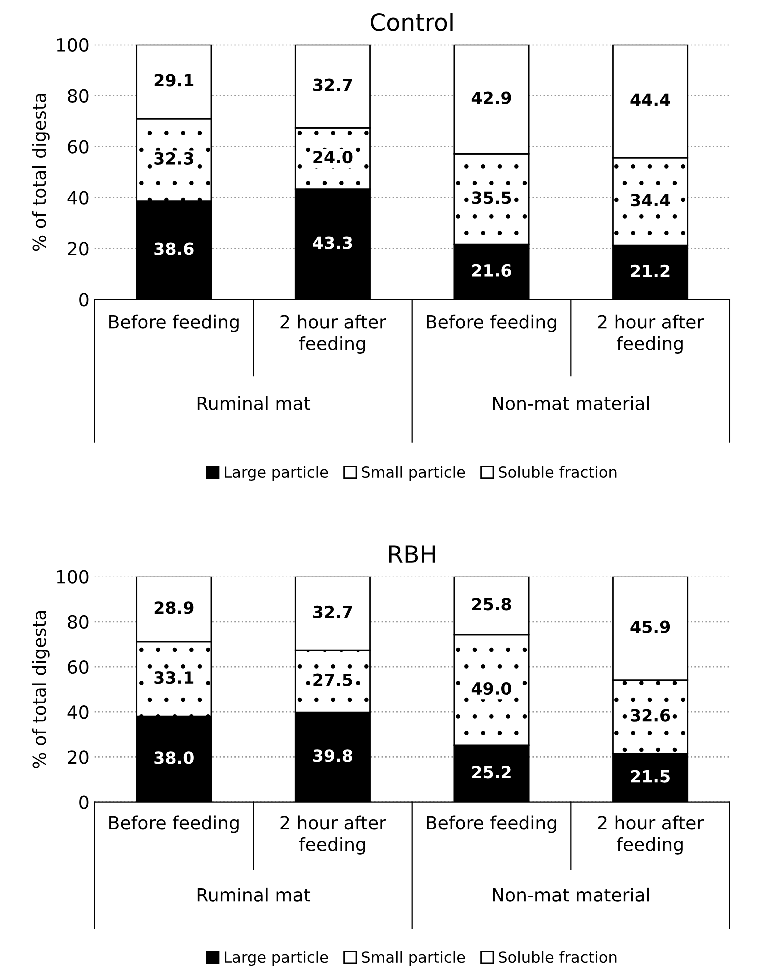 The width and height of the screenshot is (758, 976). What do you see at coordinates (650, 715) in the screenshot?
I see `data-label: 32.6` at bounding box center [650, 715].